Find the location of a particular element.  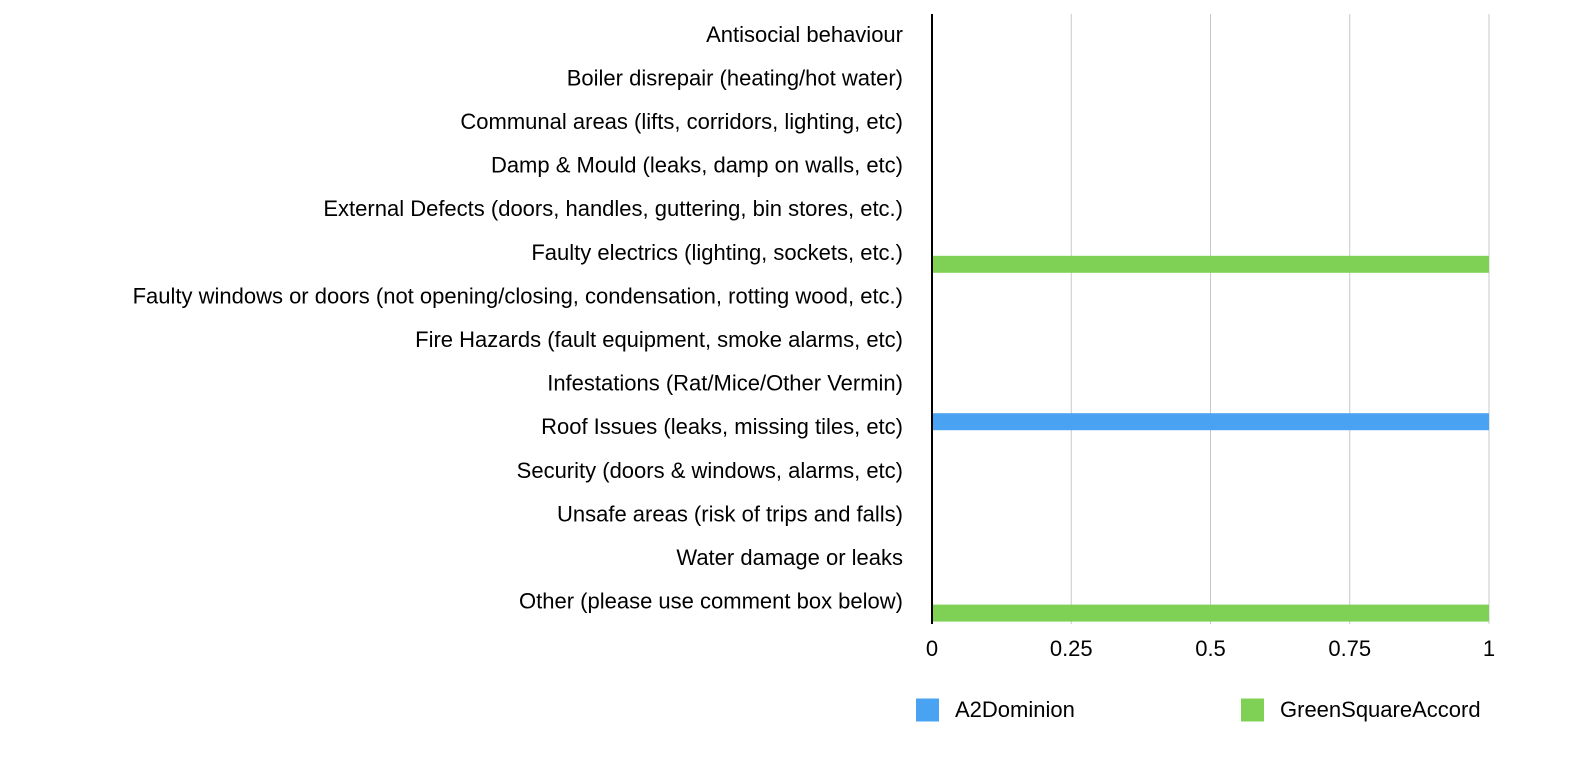

category-label: Infestations (Rat/Mice/Other Vermin) is located at coordinates (725, 383).